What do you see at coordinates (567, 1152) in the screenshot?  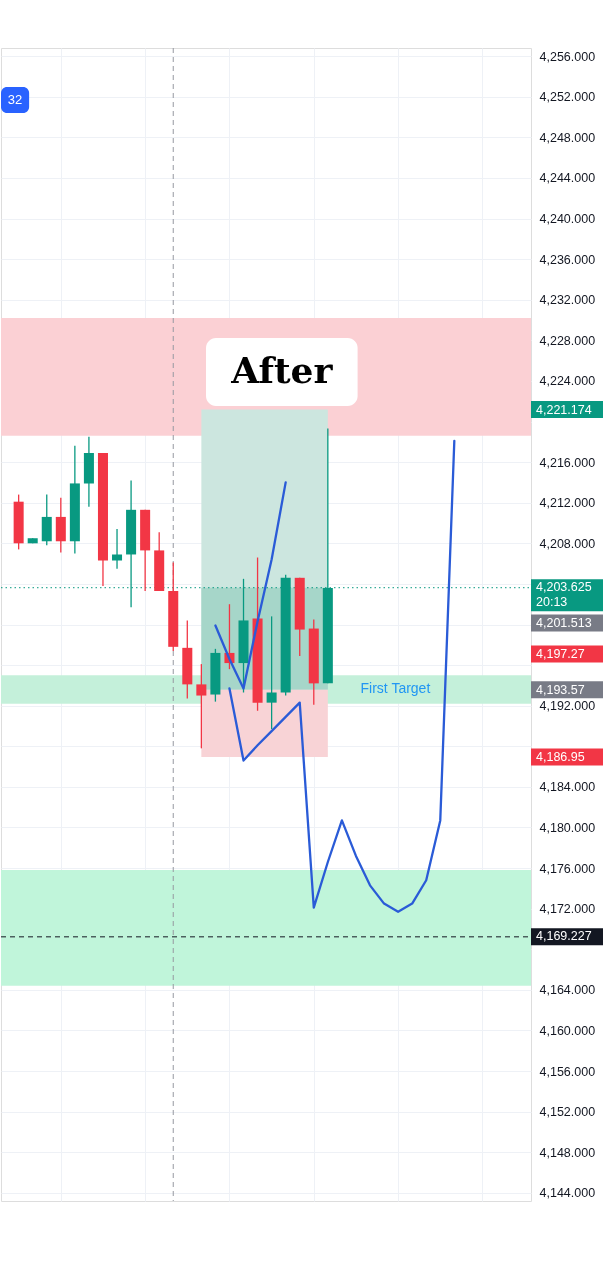 I see `y-tick-label: 4,148.000` at bounding box center [567, 1152].